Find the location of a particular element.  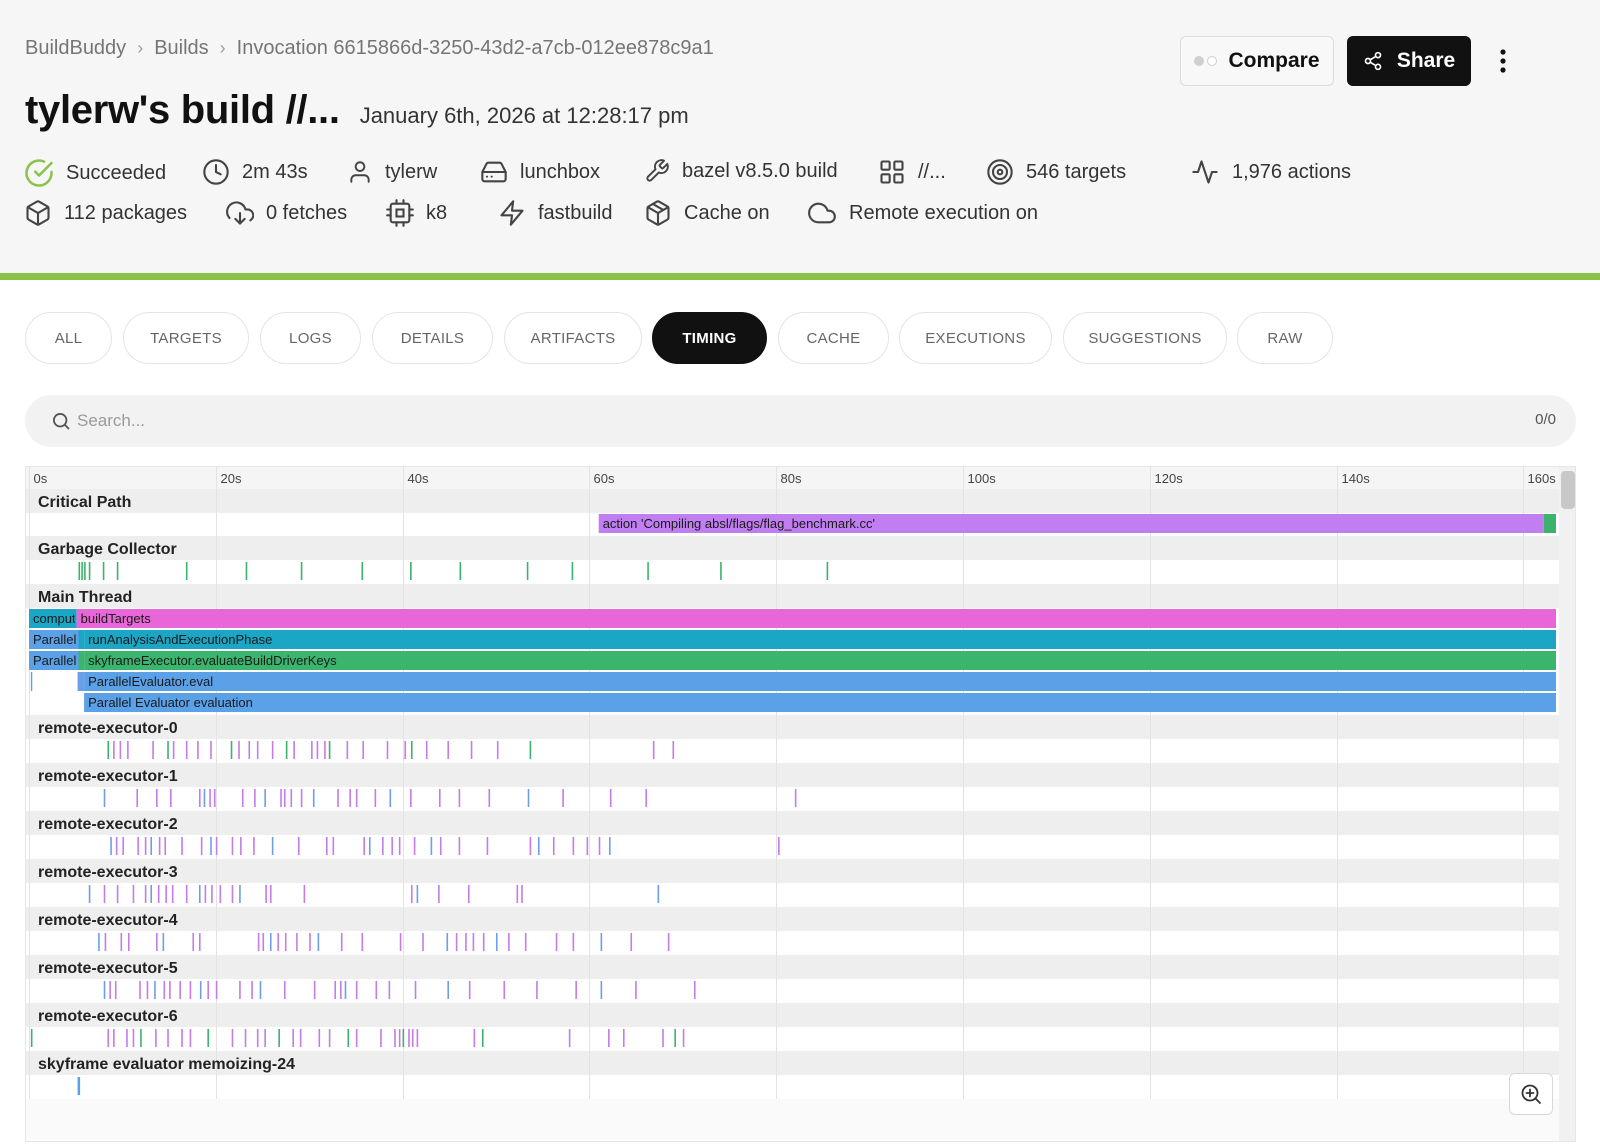

stat-cache: Cache on is located at coordinates (707, 213).